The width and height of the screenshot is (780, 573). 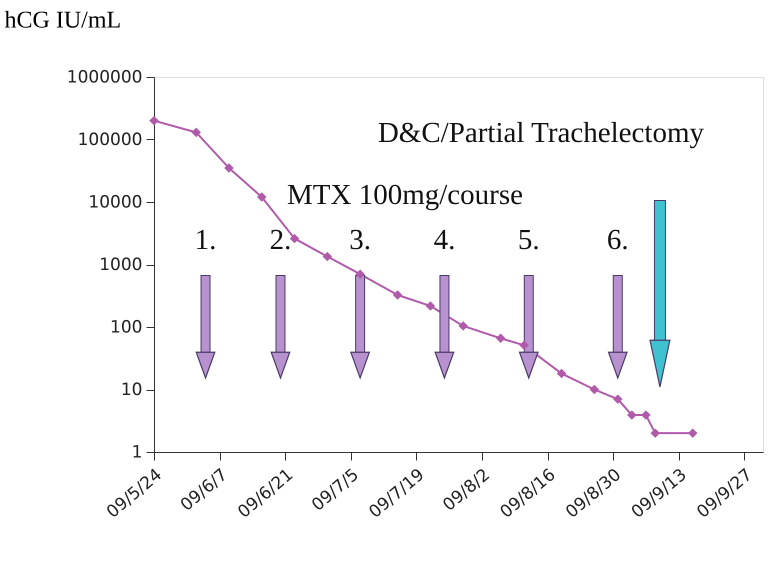 I want to click on y-tick-label: 100, so click(x=126, y=328).